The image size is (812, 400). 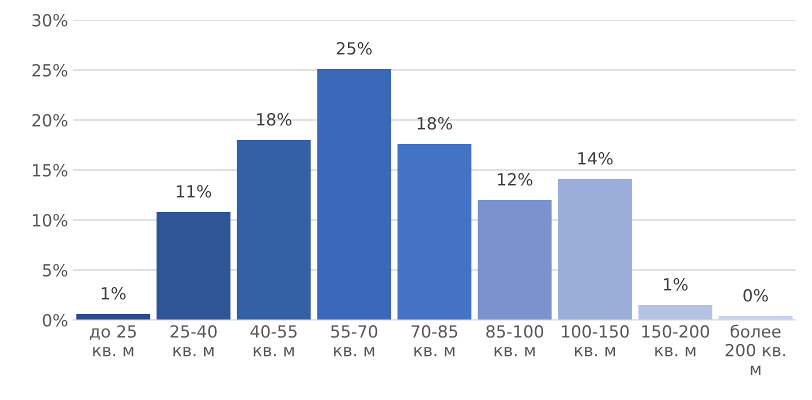 I want to click on data-label: 25%, so click(x=354, y=48).